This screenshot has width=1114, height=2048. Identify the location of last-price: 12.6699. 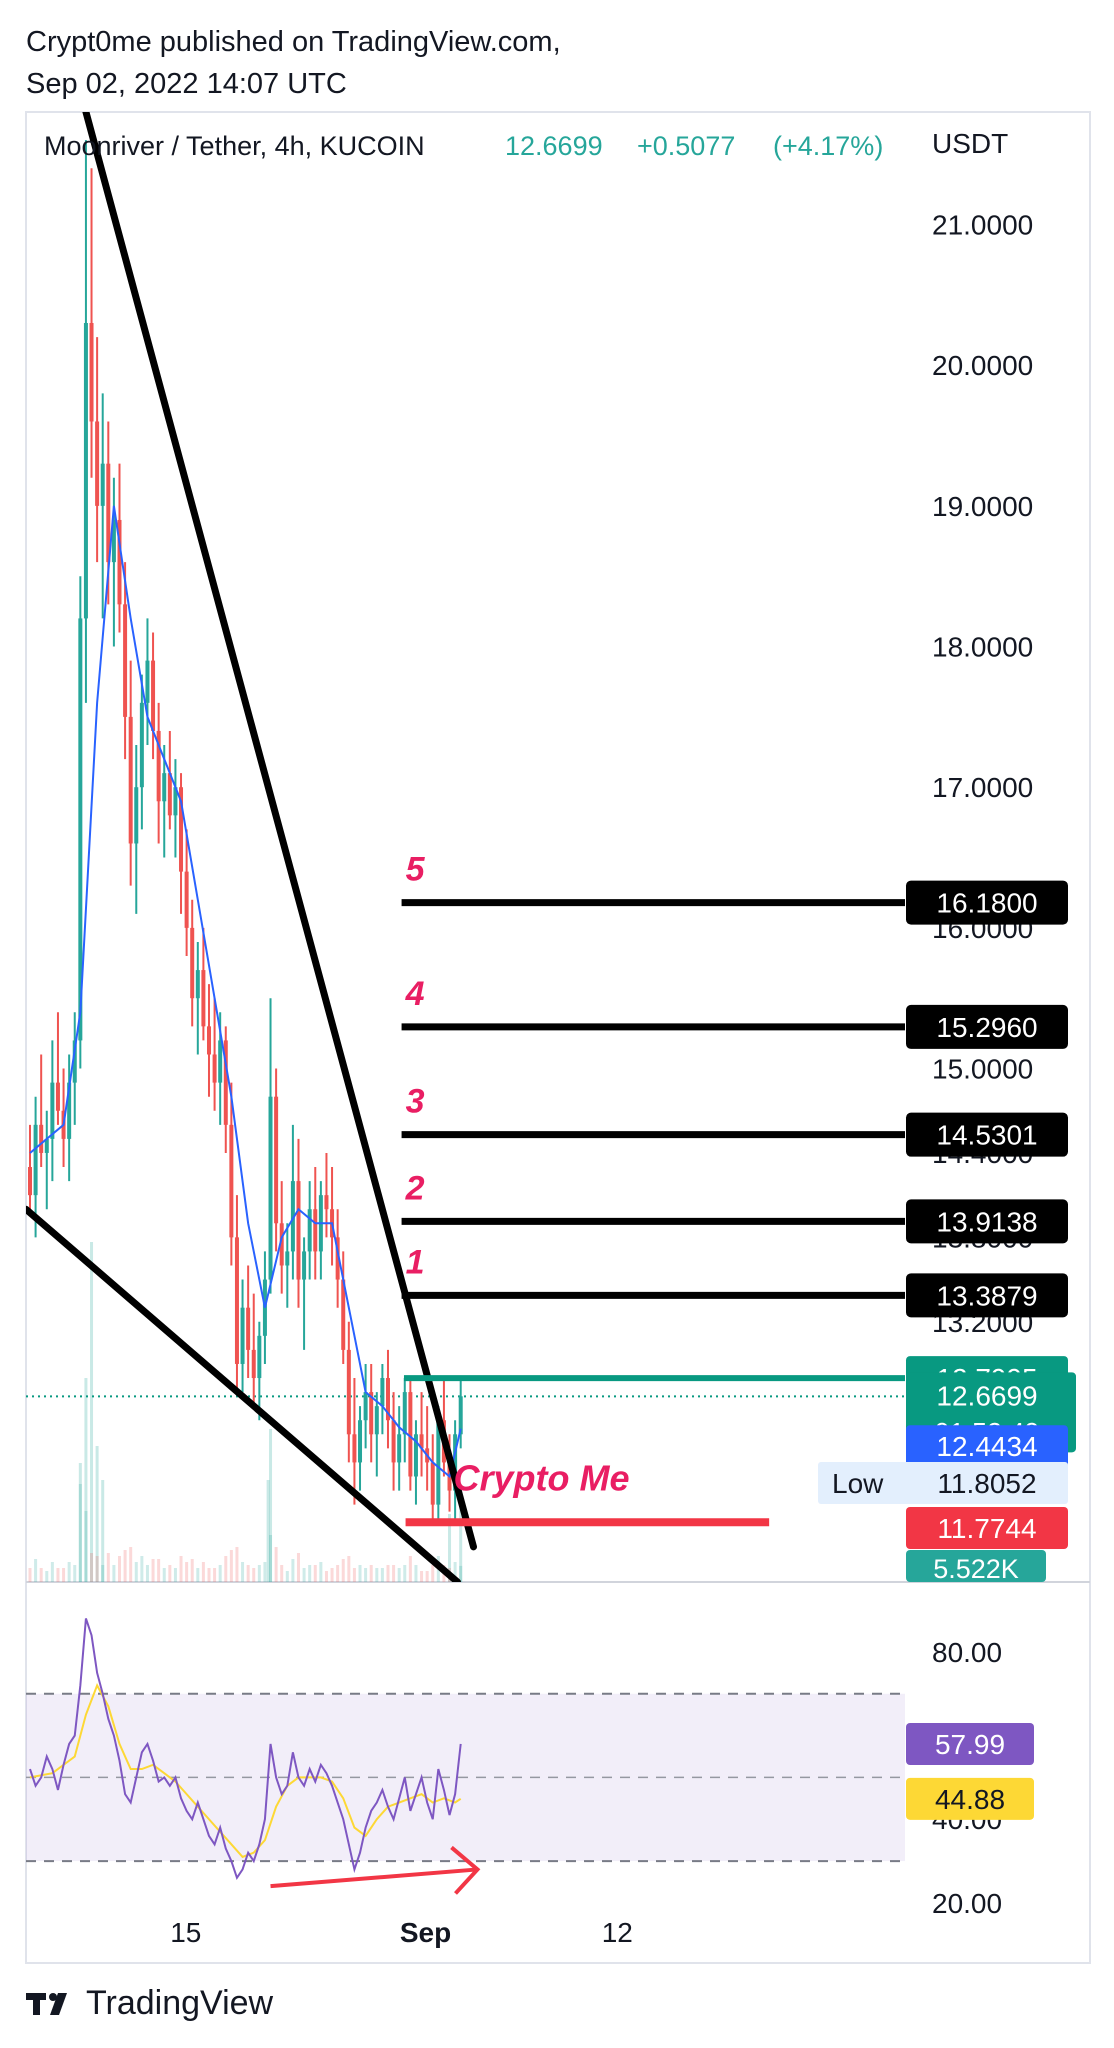
(554, 146).